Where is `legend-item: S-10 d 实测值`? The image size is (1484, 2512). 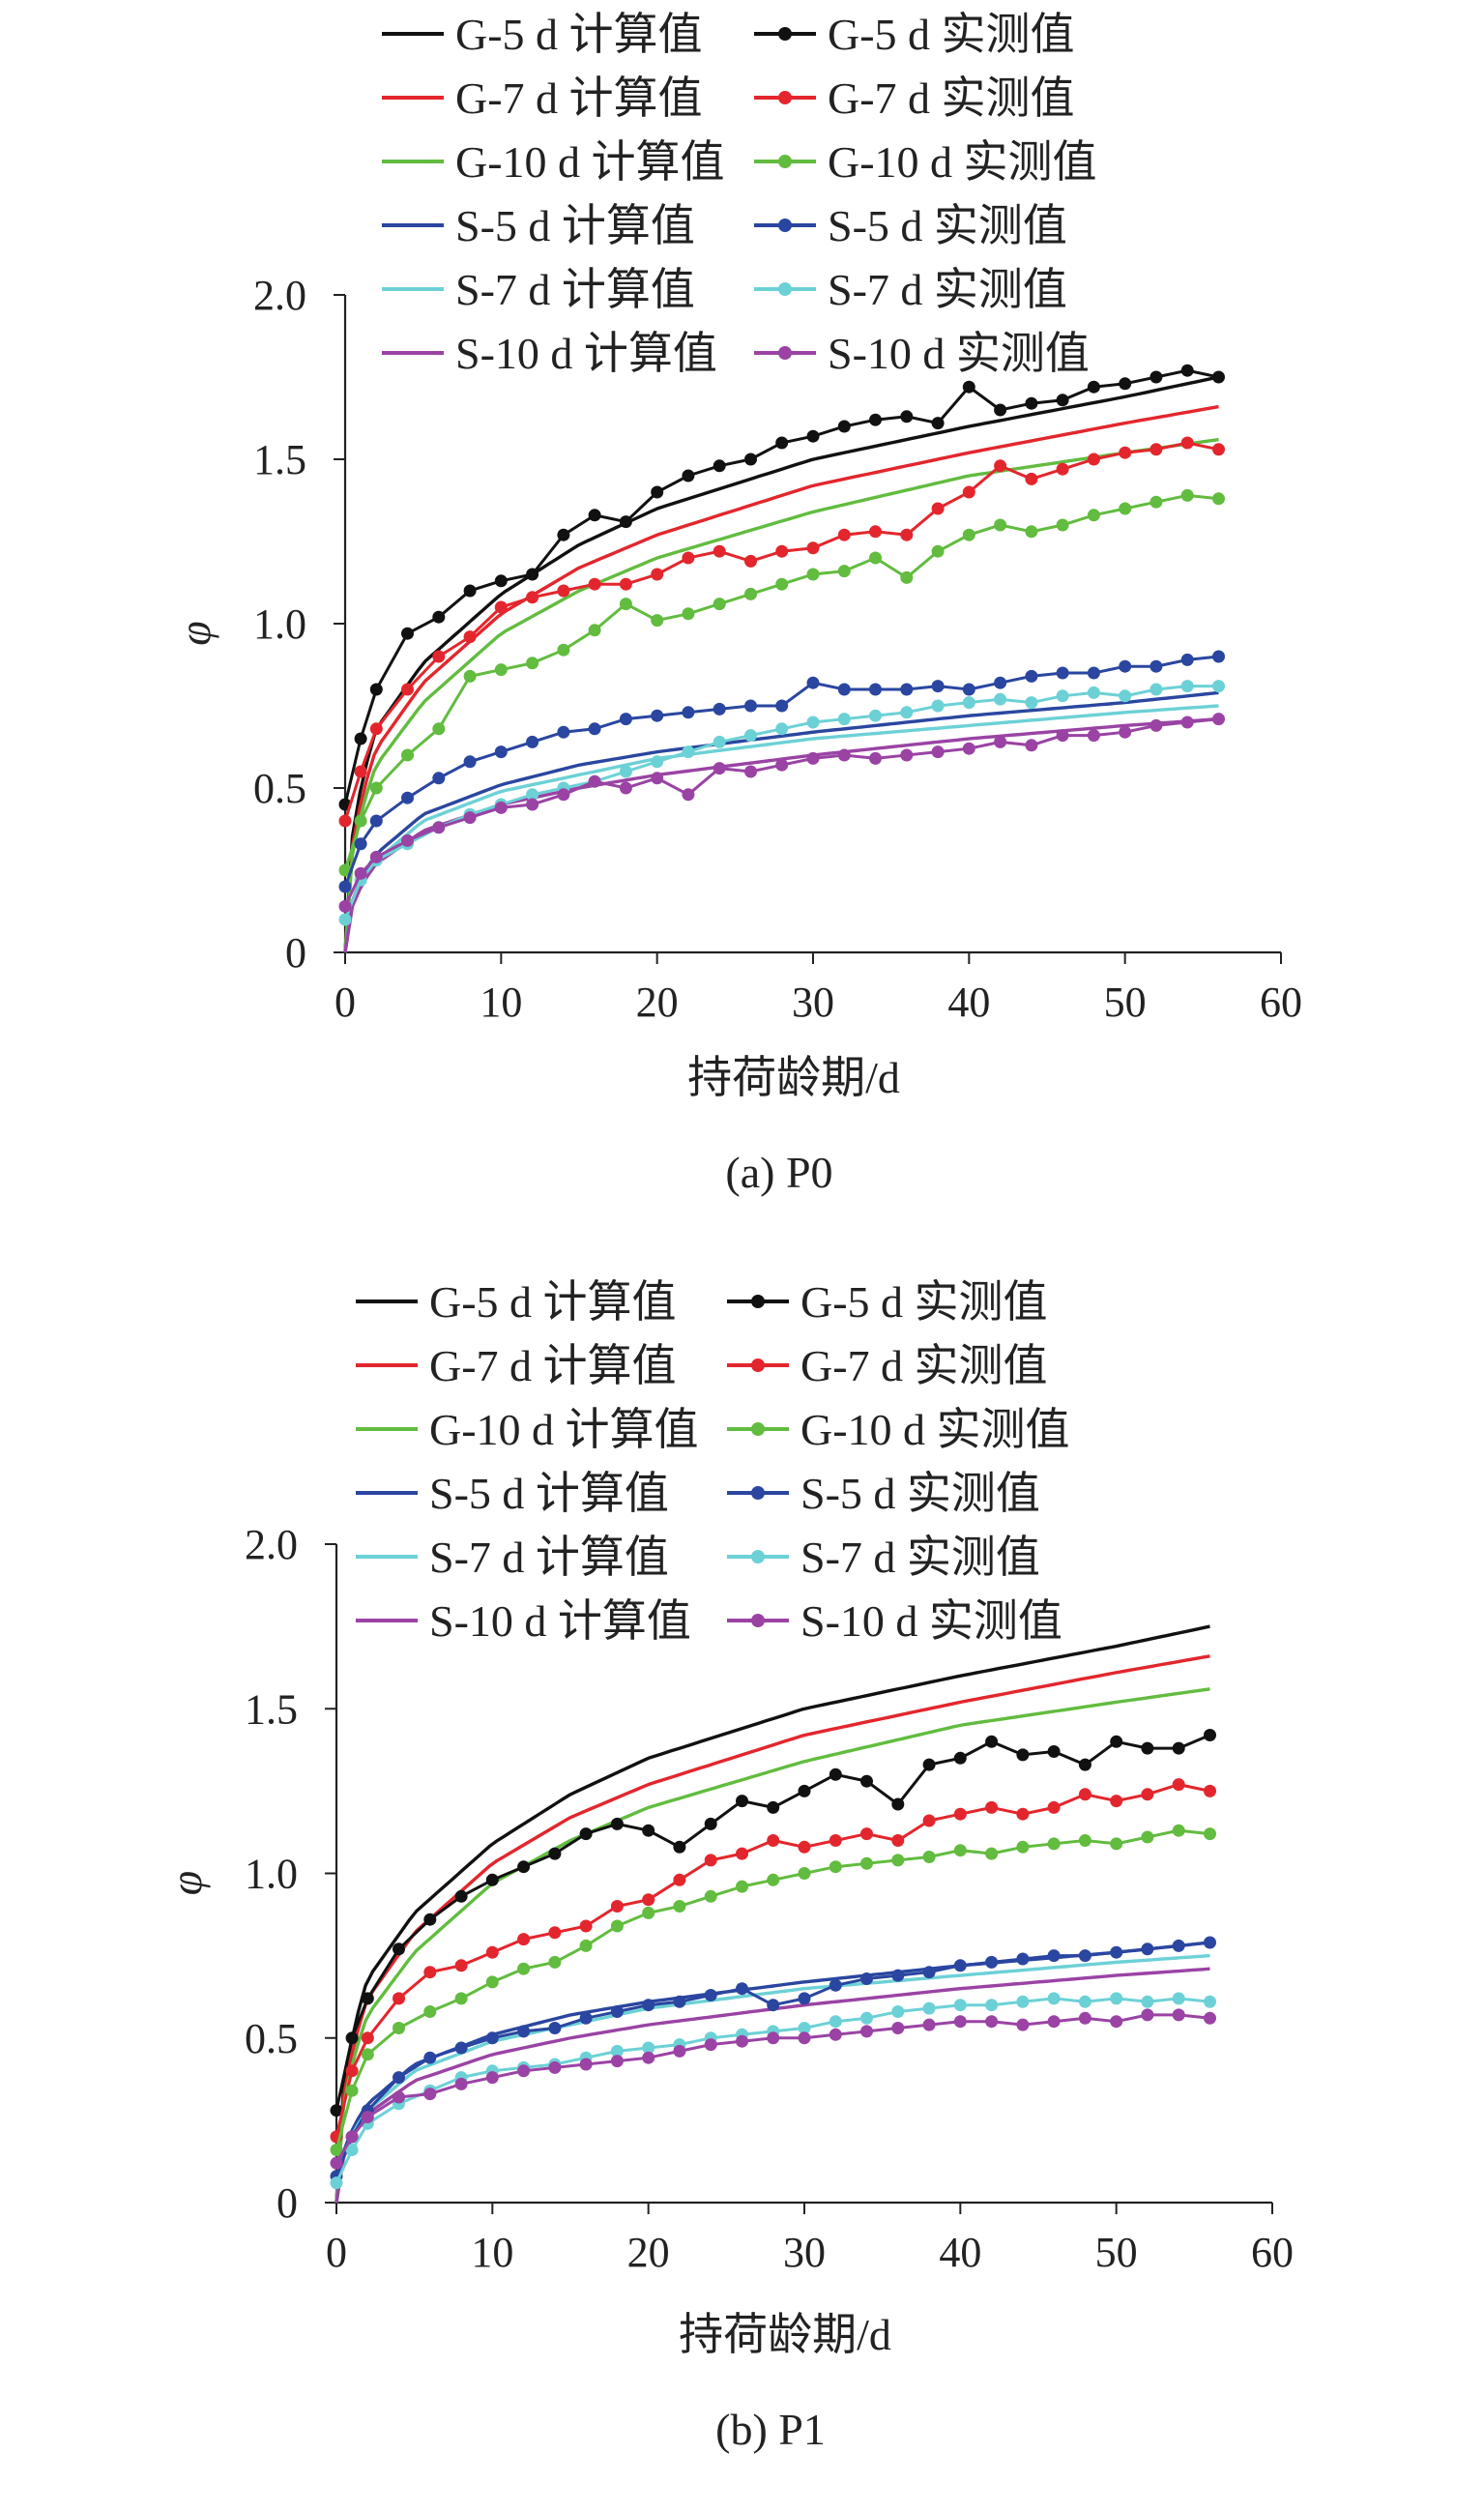 legend-item: S-10 d 实测值 is located at coordinates (894, 1621).